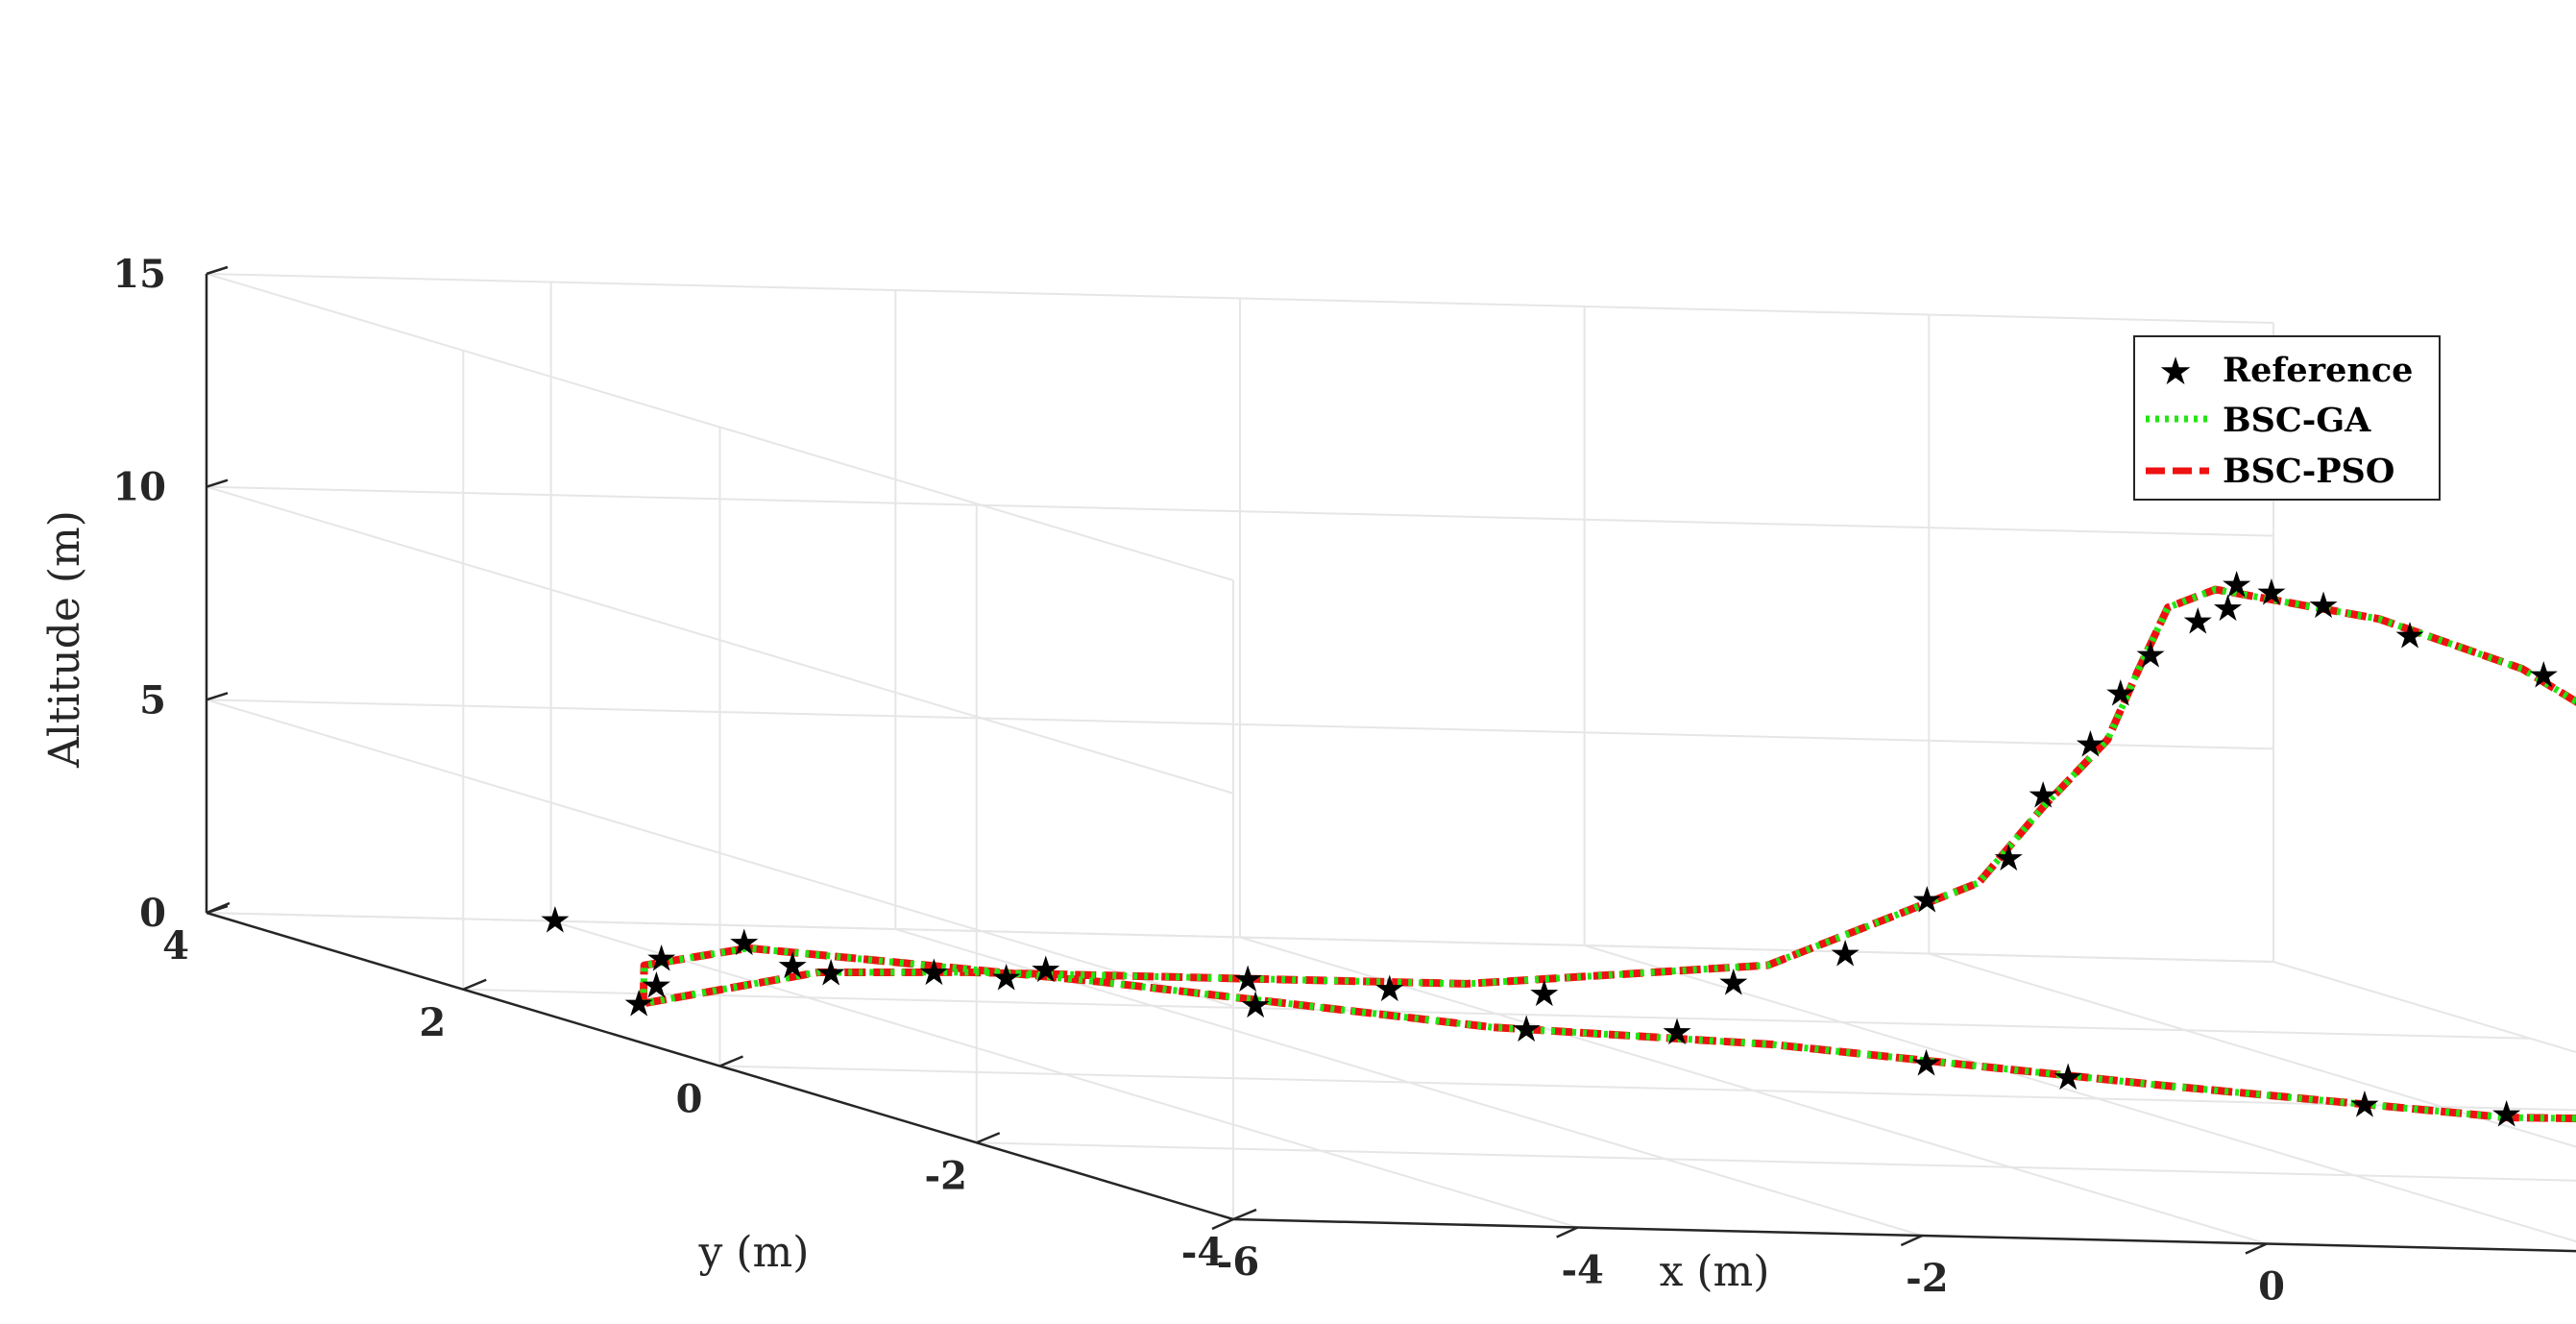  What do you see at coordinates (1582, 1271) in the screenshot?
I see `x-tick-label: -4` at bounding box center [1582, 1271].